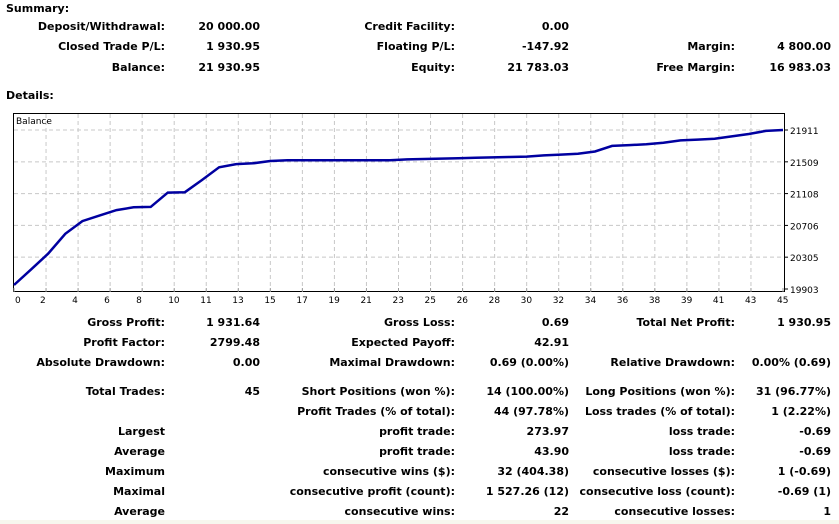  What do you see at coordinates (463, 301) in the screenshot?
I see `x-tick-label: 26` at bounding box center [463, 301].